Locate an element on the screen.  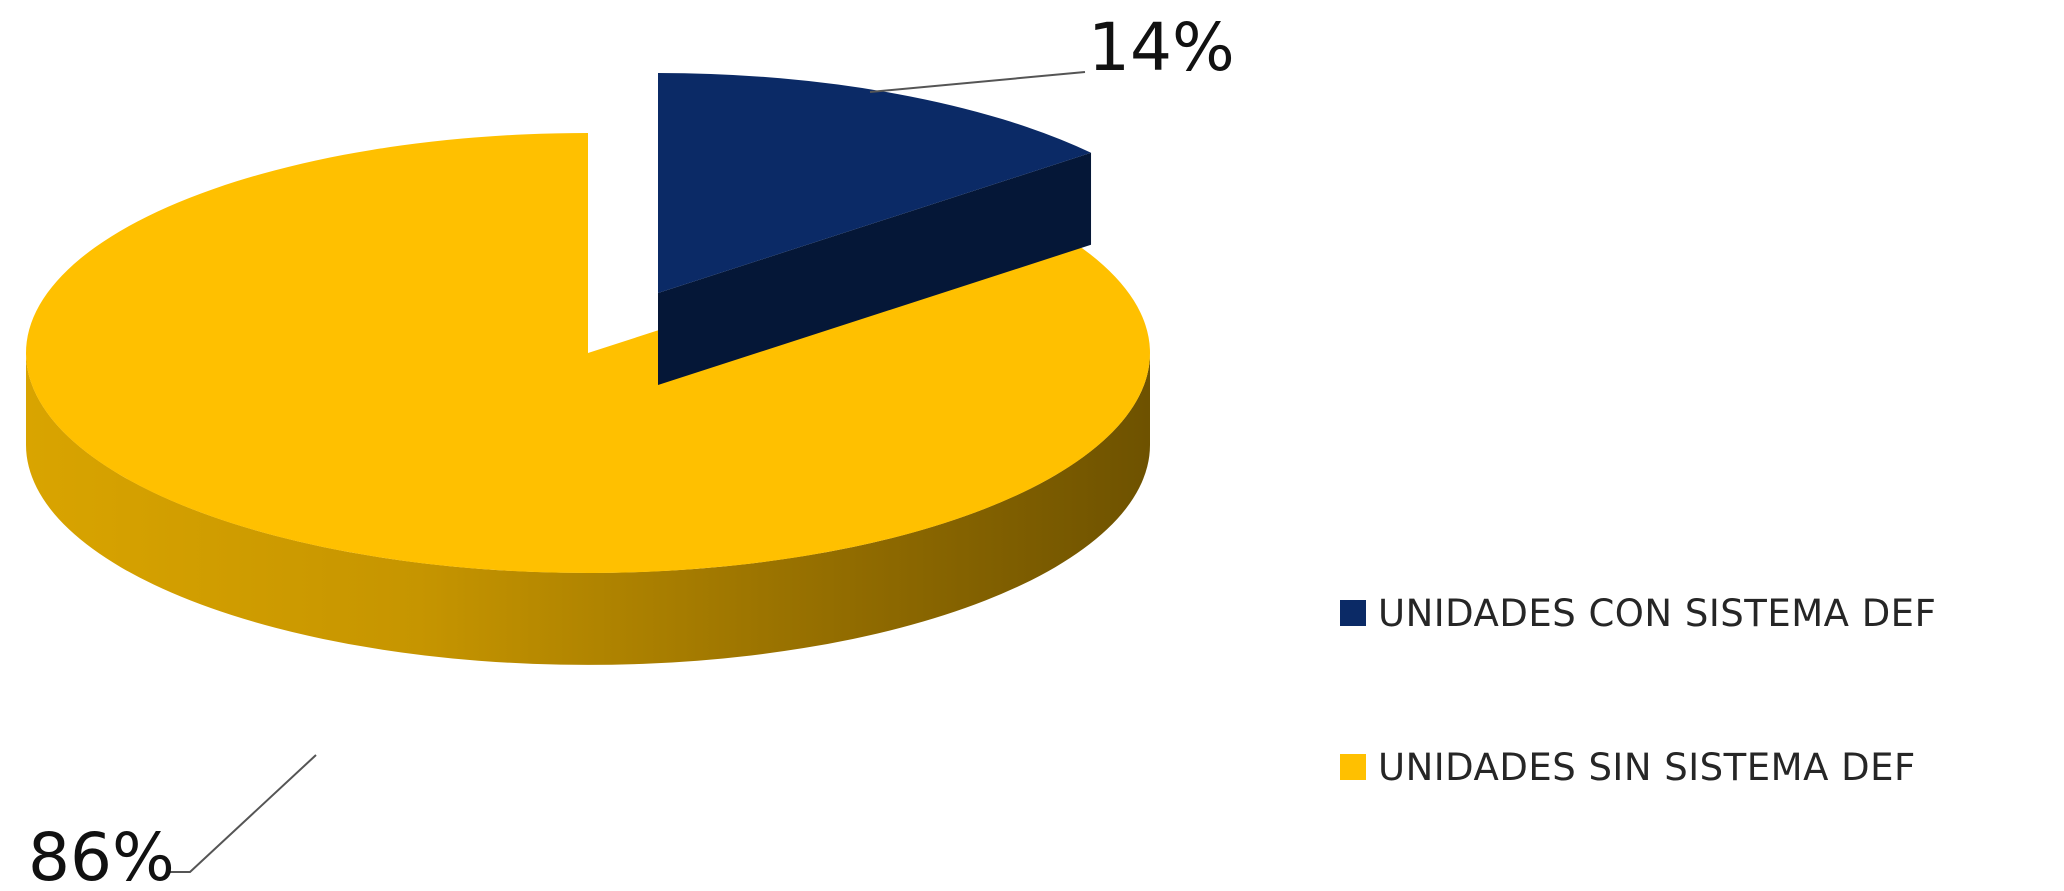
pie-cut-face-con-sistema is located at coordinates (875, 268).